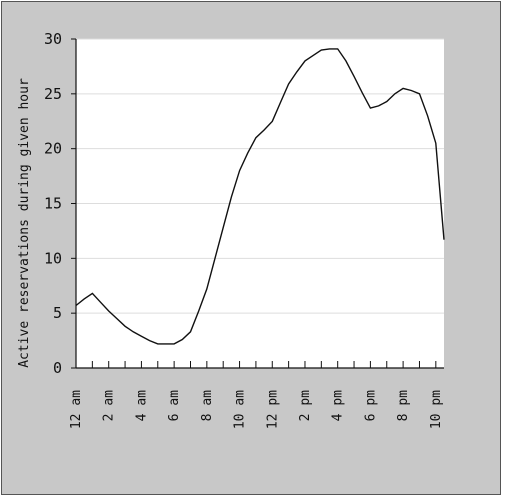  I want to click on x-tick-label: 8 am, so click(207, 405).